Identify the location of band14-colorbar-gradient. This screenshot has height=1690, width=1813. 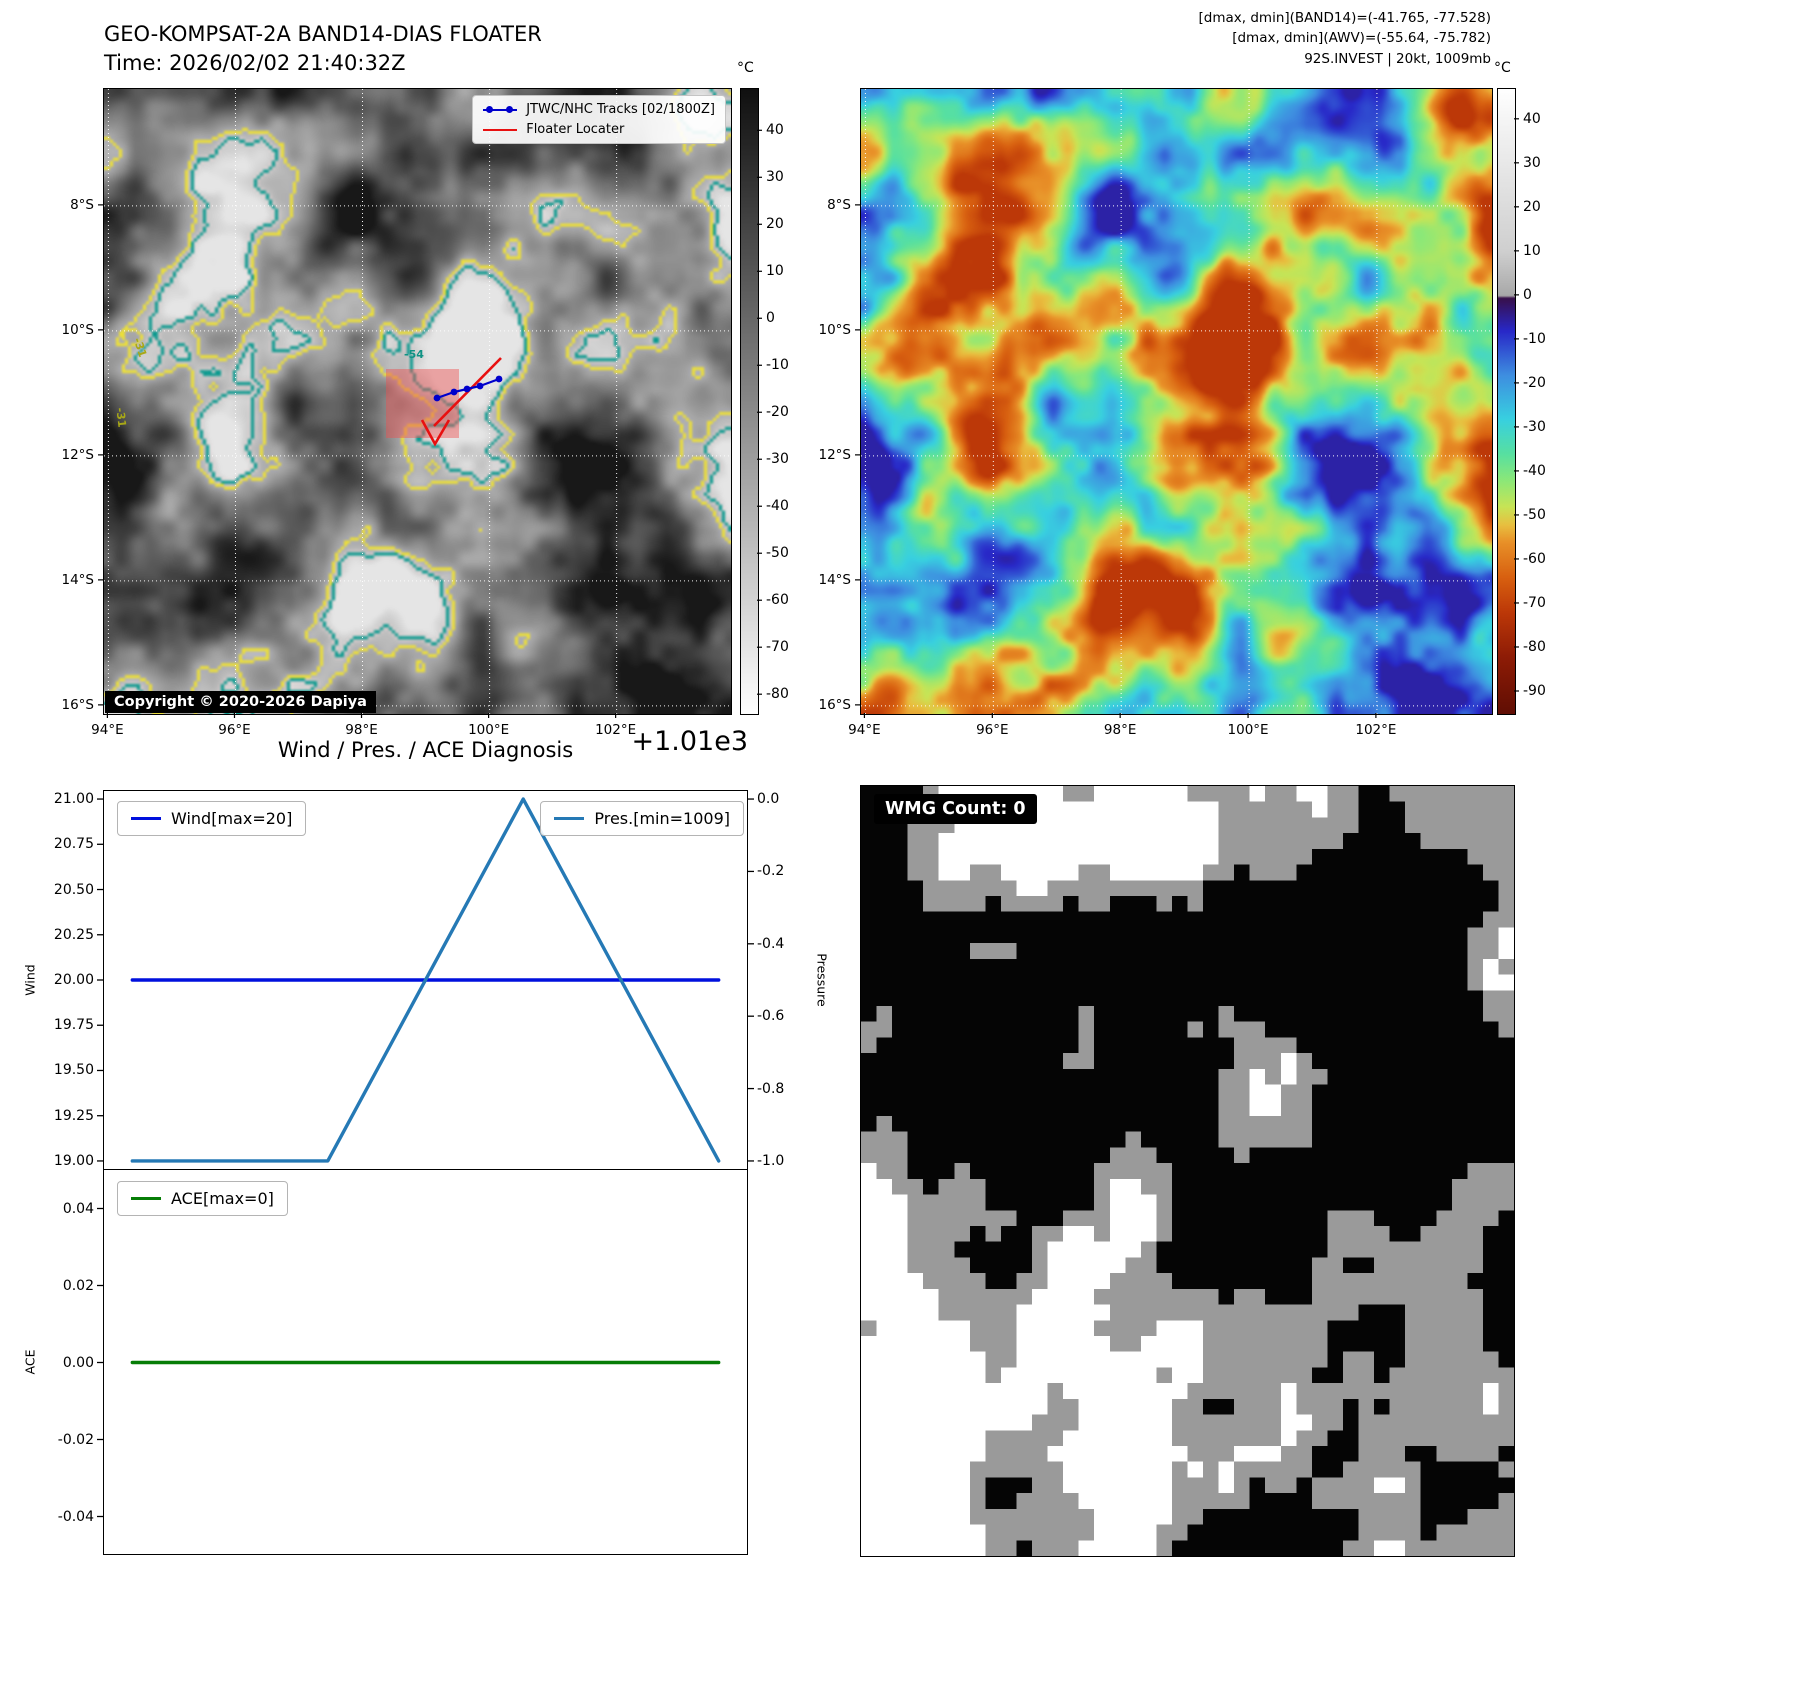
(749, 401).